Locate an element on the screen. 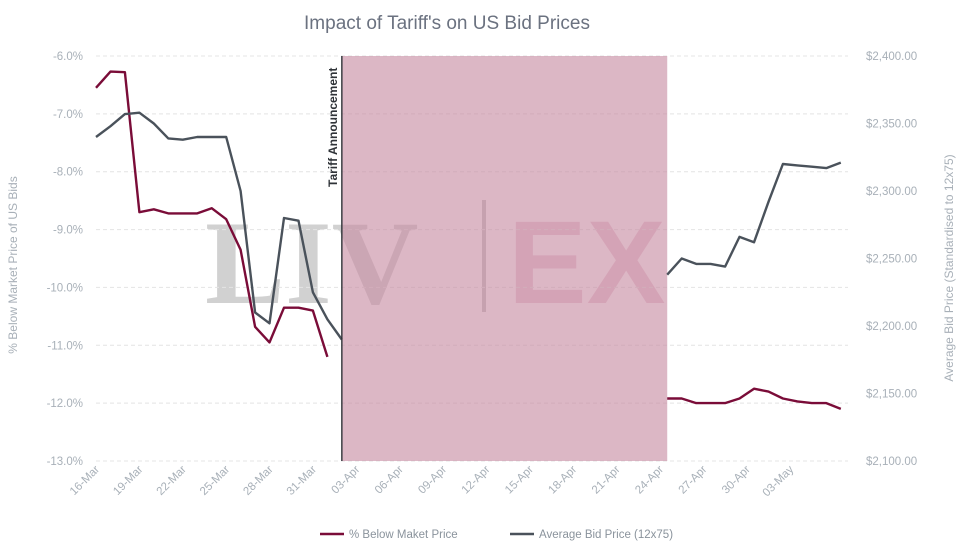 The image size is (967, 550). y-right-tick: $2,150.00 is located at coordinates (891, 395).